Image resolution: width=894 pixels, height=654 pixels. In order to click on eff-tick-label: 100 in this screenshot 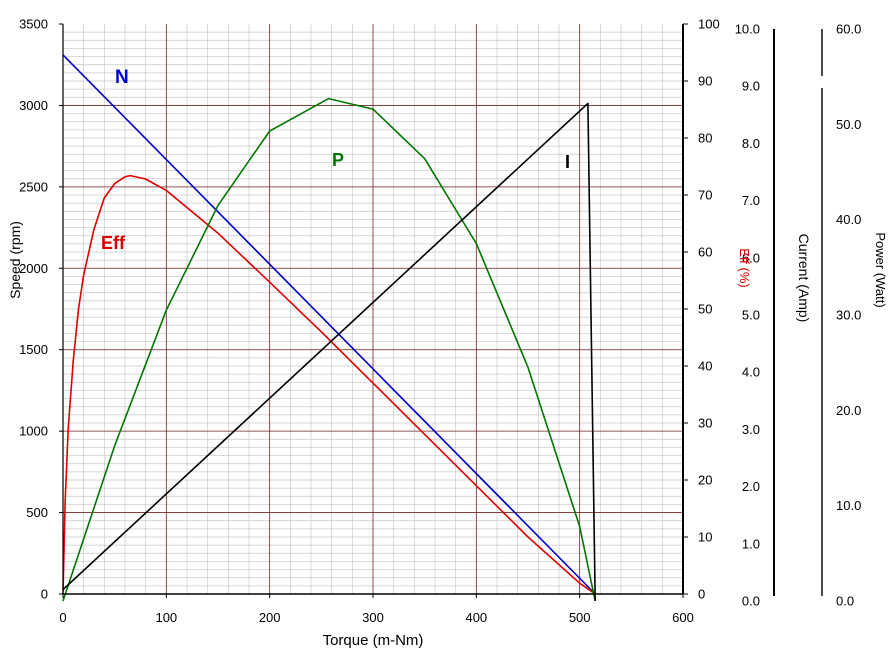, I will do `click(709, 24)`.